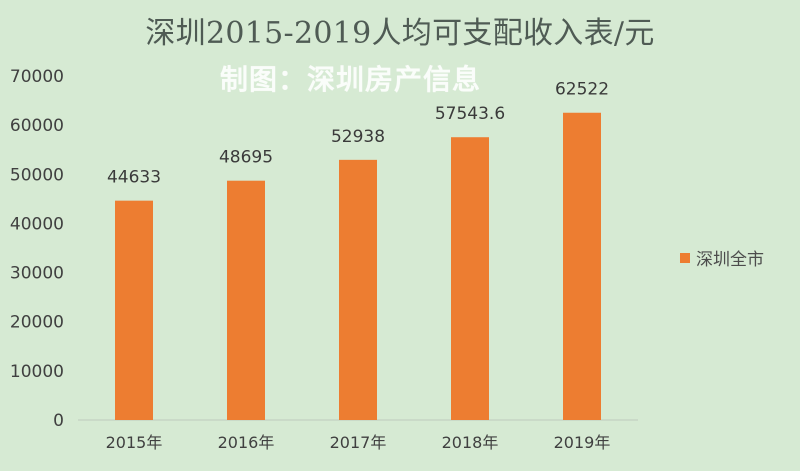 The image size is (800, 471). I want to click on y-tick-label: 40000, so click(37, 224).